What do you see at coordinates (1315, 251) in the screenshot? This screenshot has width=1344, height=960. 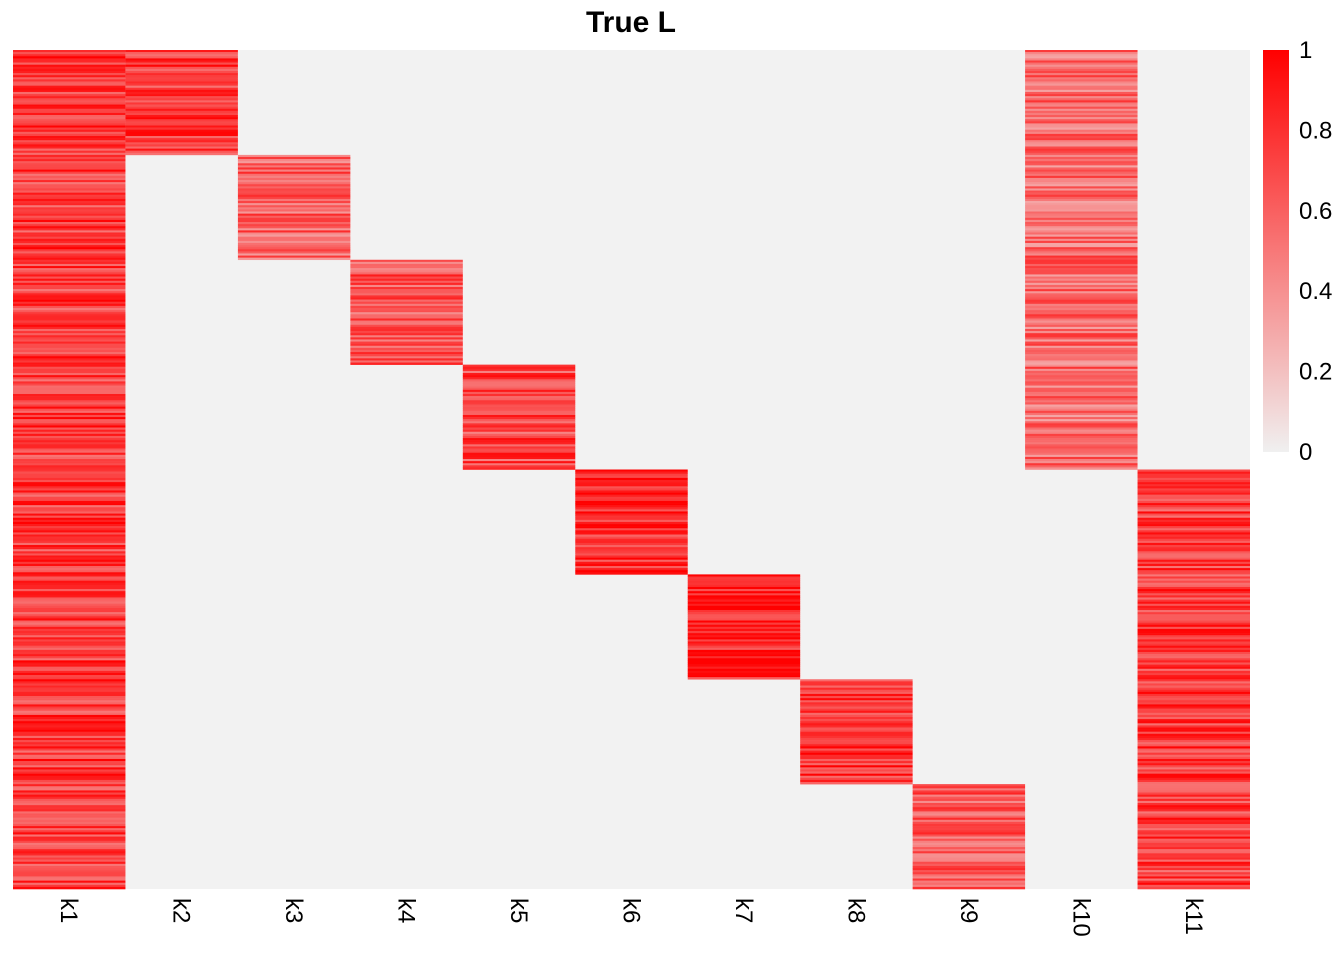 I see `colorbar-ticks: 0 0.2 0.4 0.6 0.8 1` at bounding box center [1315, 251].